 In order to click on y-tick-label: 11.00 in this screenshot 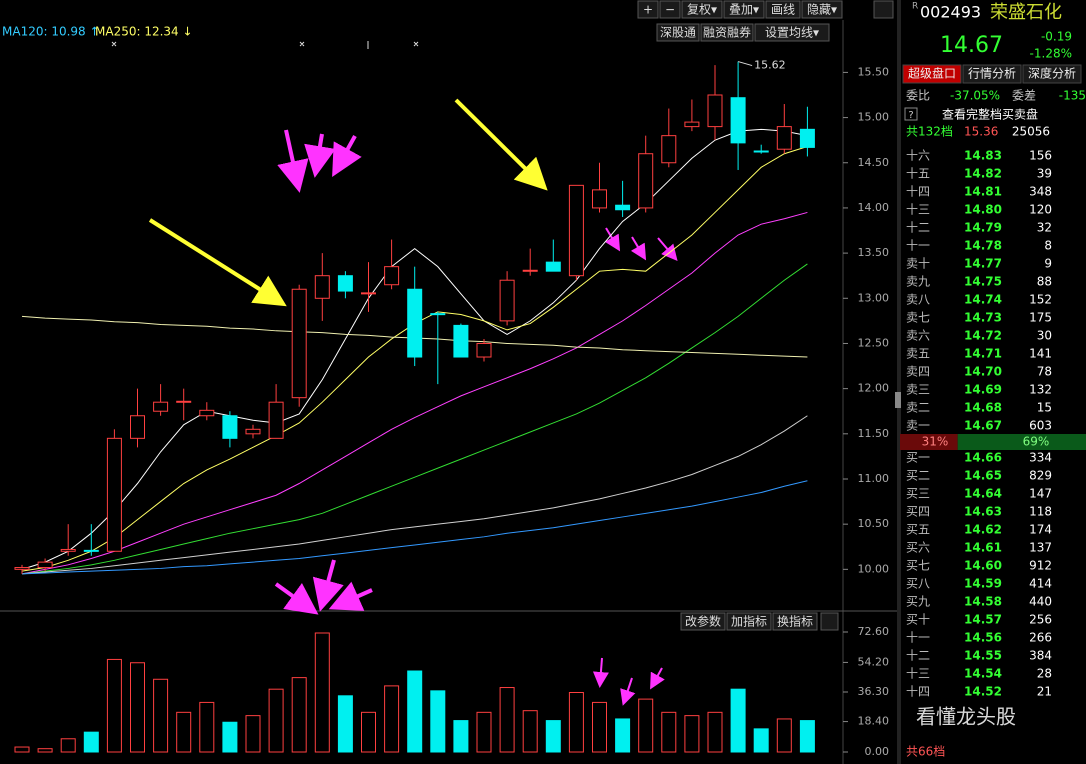, I will do `click(874, 478)`.